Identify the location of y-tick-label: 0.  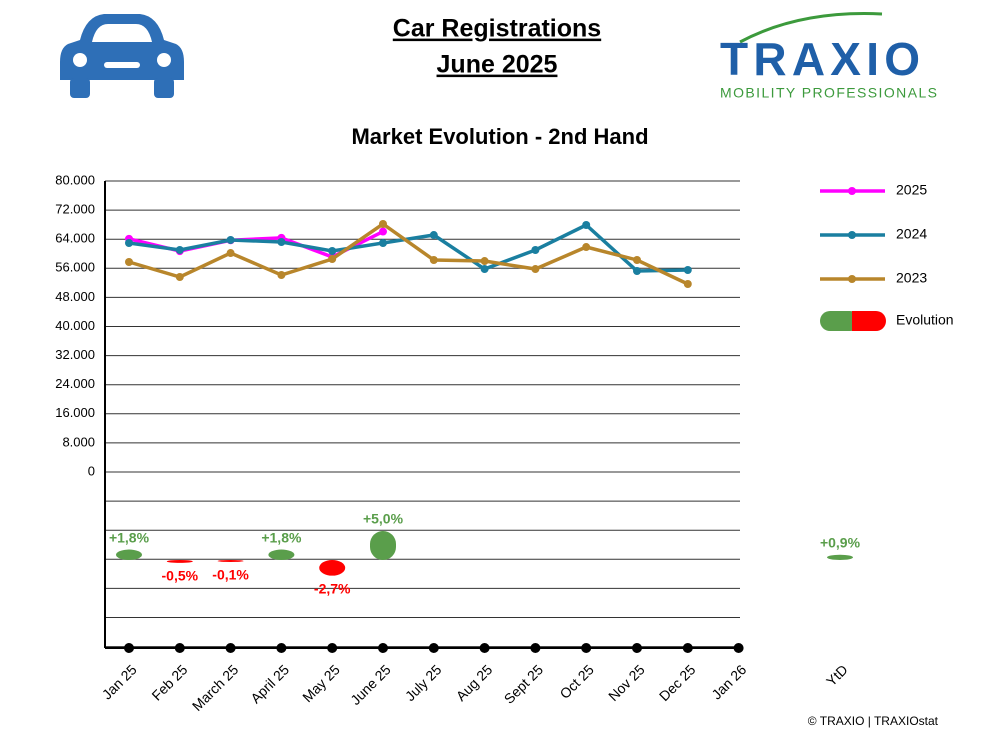
(91, 470).